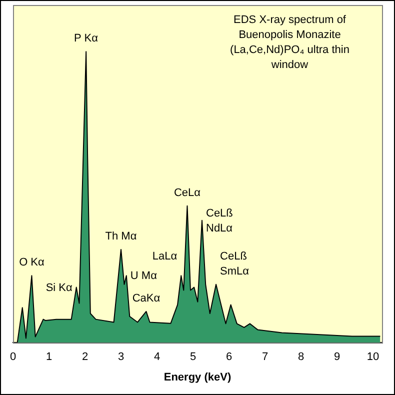  I want to click on annotation: Si Kα, so click(59, 288).